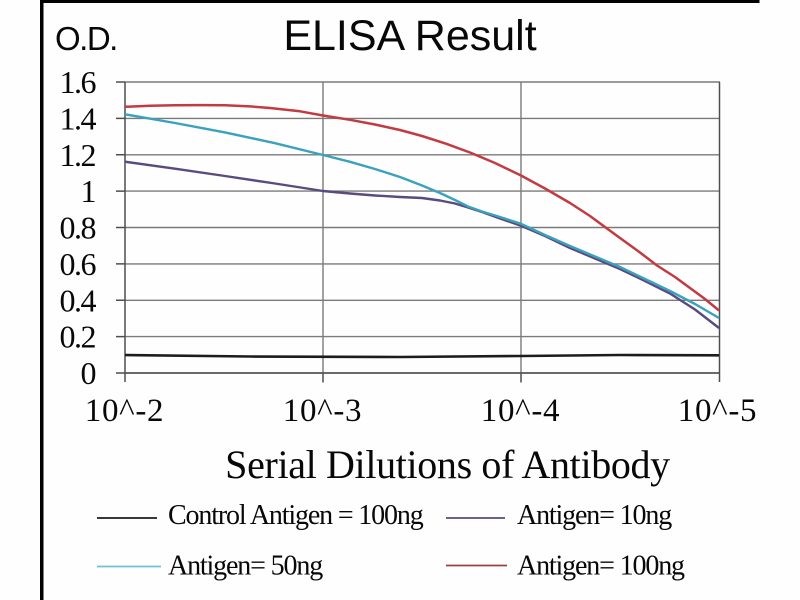 Image resolution: width=800 pixels, height=600 pixels. What do you see at coordinates (717, 411) in the screenshot?
I see `svg-text: 10^-5` at bounding box center [717, 411].